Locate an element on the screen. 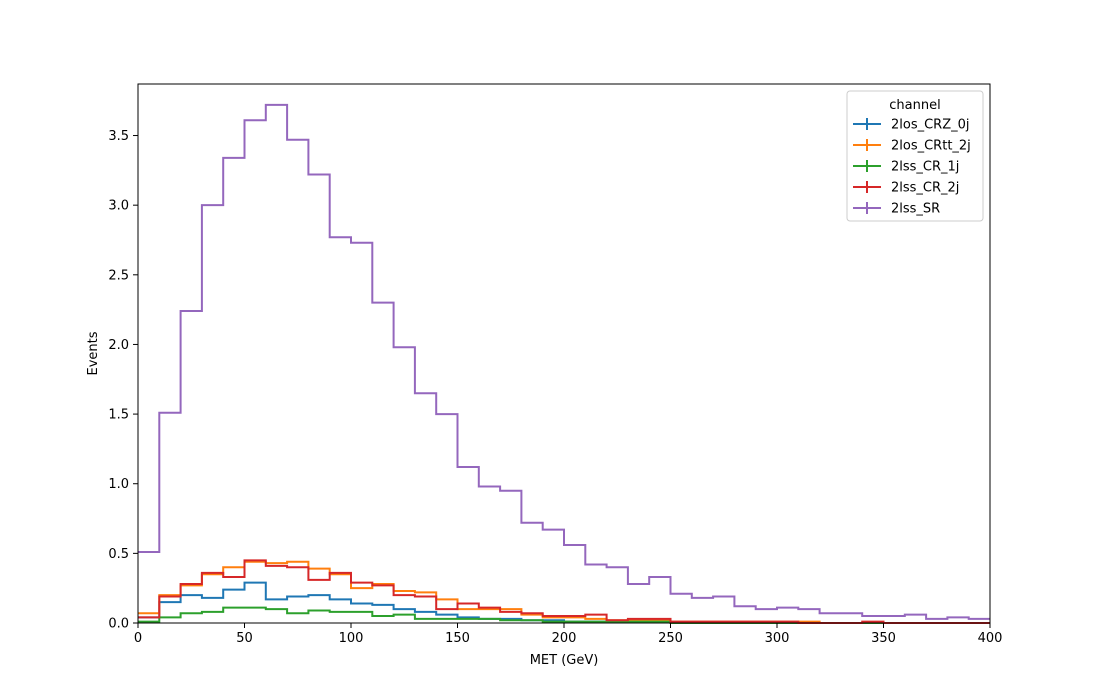 The width and height of the screenshot is (1100, 700). x-tick-label: 250 is located at coordinates (670, 638).